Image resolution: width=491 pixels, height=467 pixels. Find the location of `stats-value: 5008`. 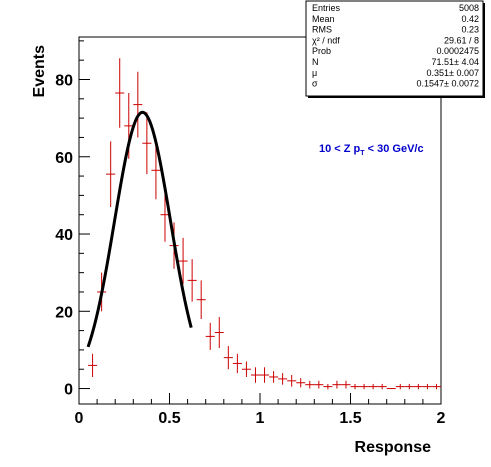

stats-value: 5008 is located at coordinates (469, 8).